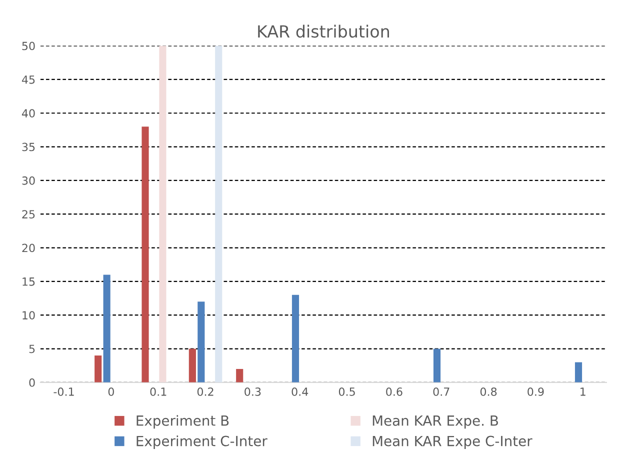  Describe the element at coordinates (111, 391) in the screenshot. I see `x-tick-label: 0` at that location.